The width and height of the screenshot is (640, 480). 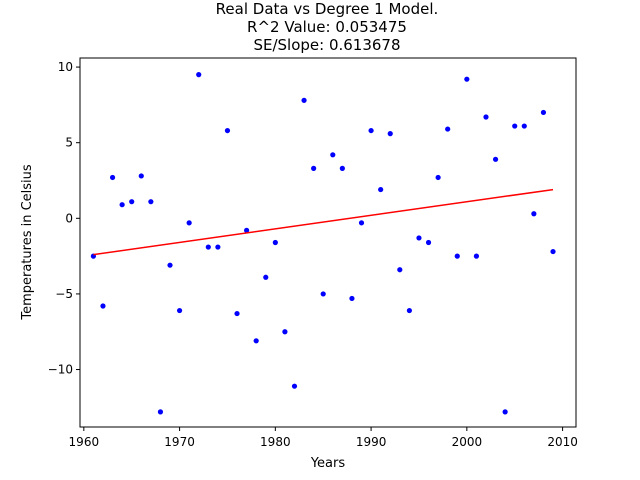 What do you see at coordinates (65, 67) in the screenshot?
I see `y-tick-label: 10` at bounding box center [65, 67].